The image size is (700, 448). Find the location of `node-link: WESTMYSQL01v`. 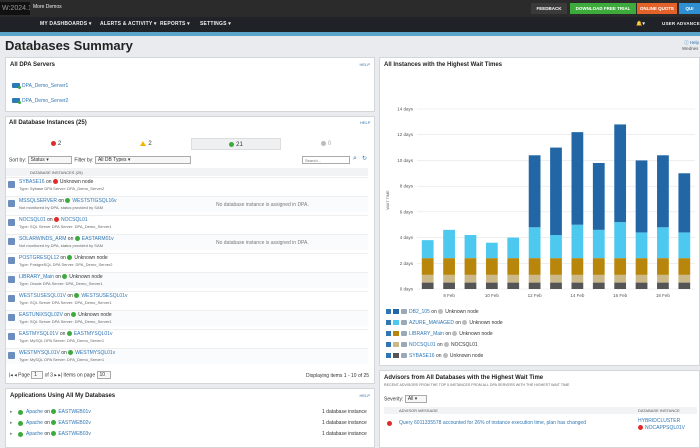

node-link: WESTMYSQL01v is located at coordinates (95, 353).